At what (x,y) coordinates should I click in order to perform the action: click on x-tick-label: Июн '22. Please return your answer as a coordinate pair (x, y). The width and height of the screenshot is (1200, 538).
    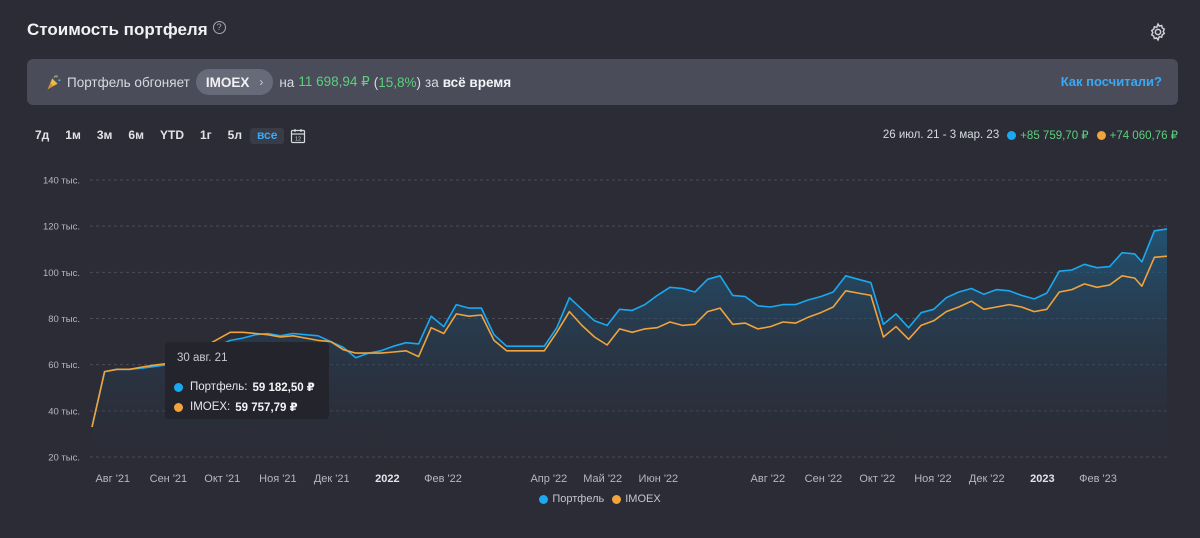
    Looking at the image, I should click on (659, 479).